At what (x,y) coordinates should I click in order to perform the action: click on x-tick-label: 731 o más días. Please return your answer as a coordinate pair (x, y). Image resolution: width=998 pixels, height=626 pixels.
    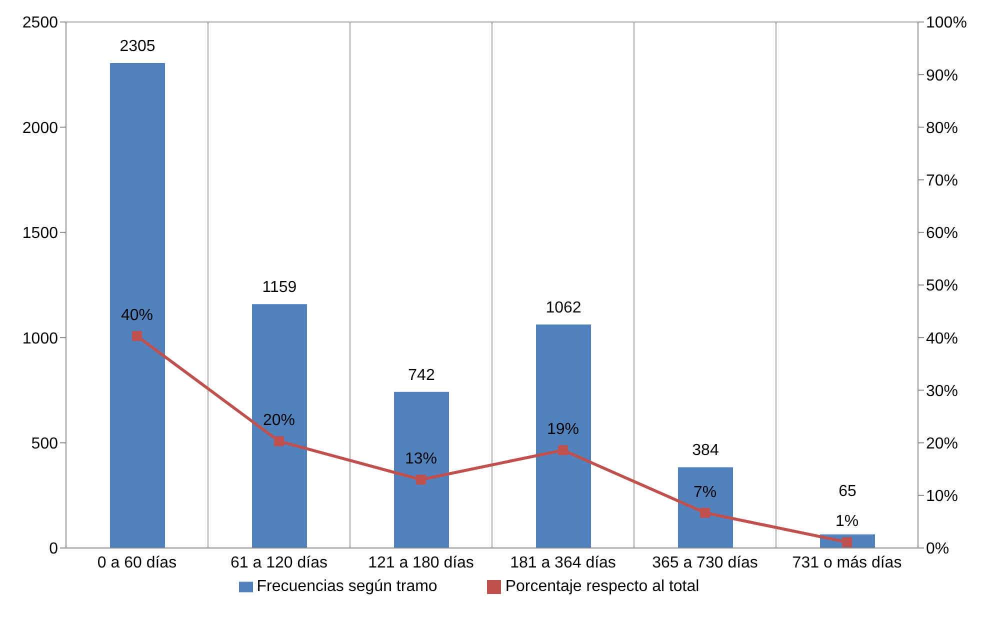
    Looking at the image, I should click on (847, 563).